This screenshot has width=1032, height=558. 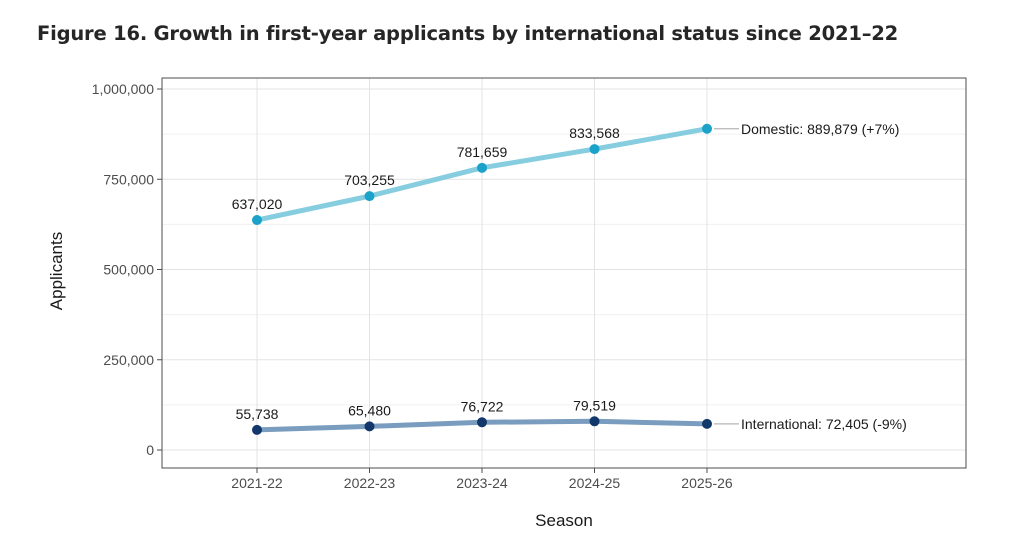 What do you see at coordinates (150, 450) in the screenshot?
I see `y-tick-label: 0` at bounding box center [150, 450].